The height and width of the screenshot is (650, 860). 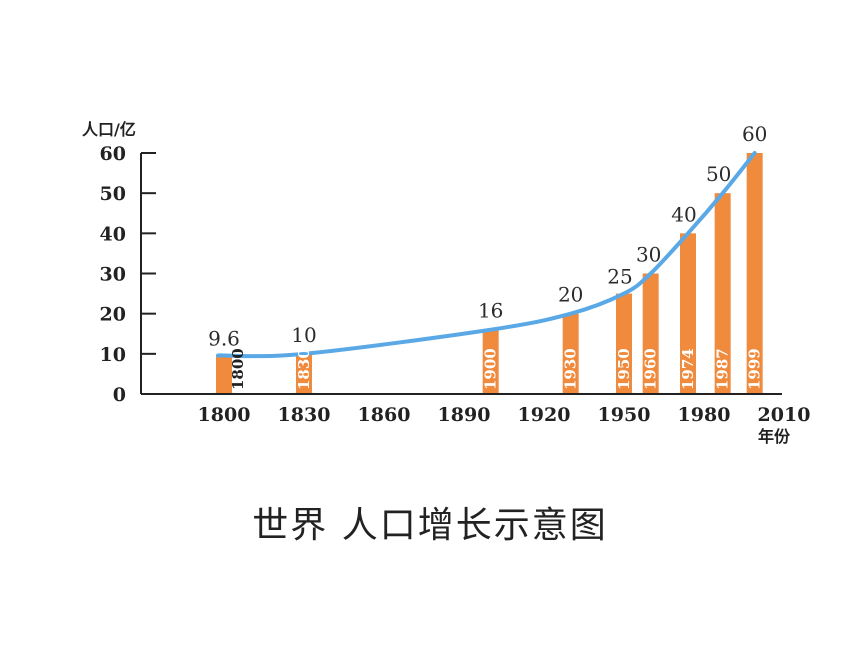 I want to click on bar-year-label-1960: 1960, so click(x=651, y=369).